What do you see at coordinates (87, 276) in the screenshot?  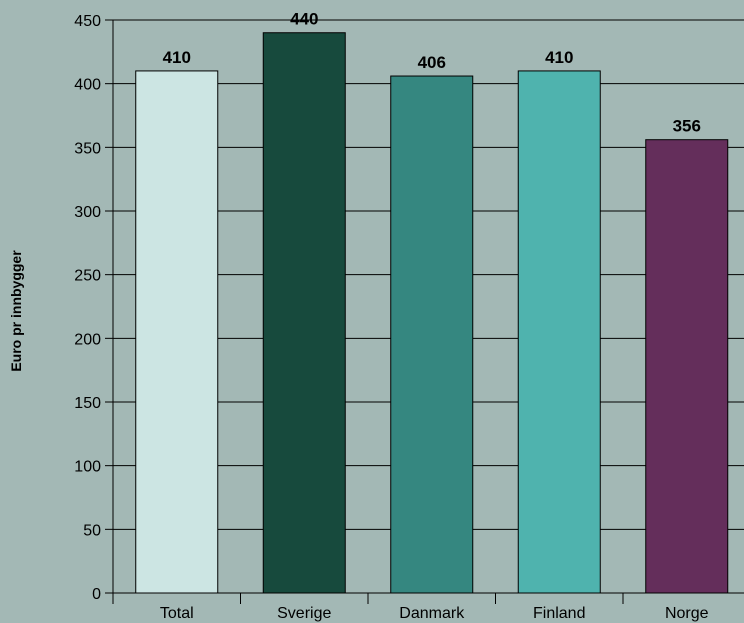 I see `y-tick-label: 250` at bounding box center [87, 276].